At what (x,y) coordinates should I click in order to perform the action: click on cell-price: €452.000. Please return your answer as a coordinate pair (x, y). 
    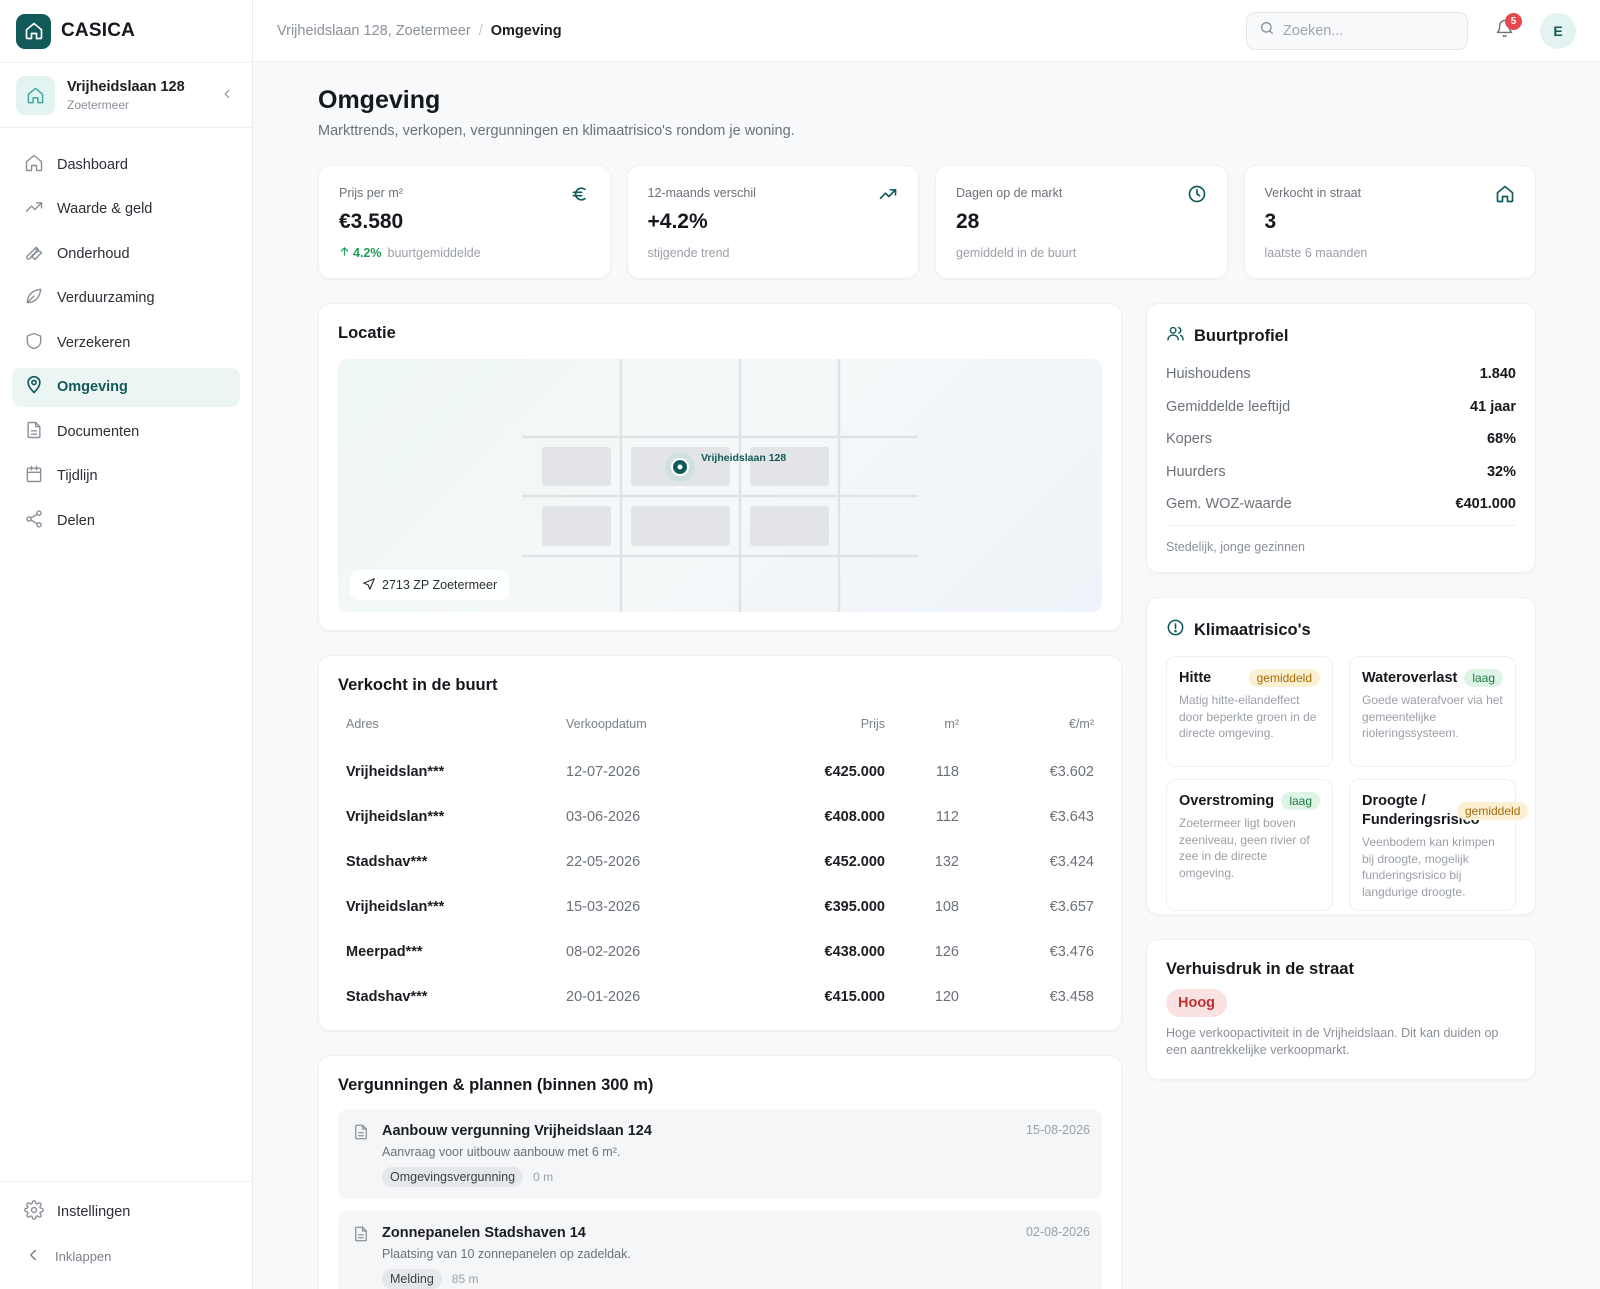
    Looking at the image, I should click on (854, 861).